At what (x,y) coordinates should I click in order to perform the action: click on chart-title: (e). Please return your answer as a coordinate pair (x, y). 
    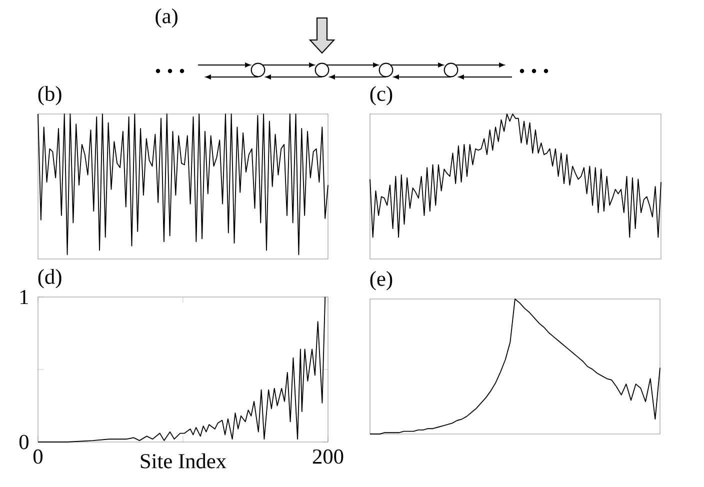
    Looking at the image, I should click on (381, 280).